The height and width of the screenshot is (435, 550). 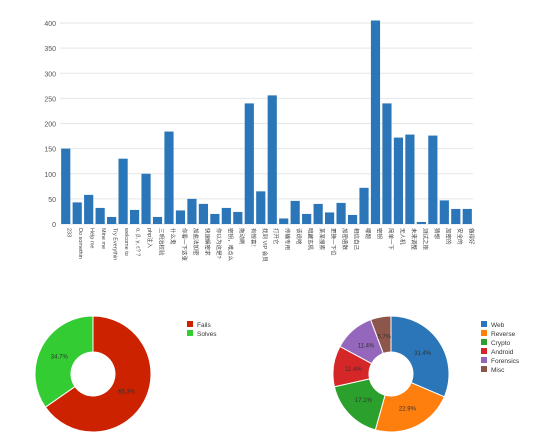 What do you see at coordinates (69, 232) in the screenshot?
I see `x-tick-label: 233` at bounding box center [69, 232].